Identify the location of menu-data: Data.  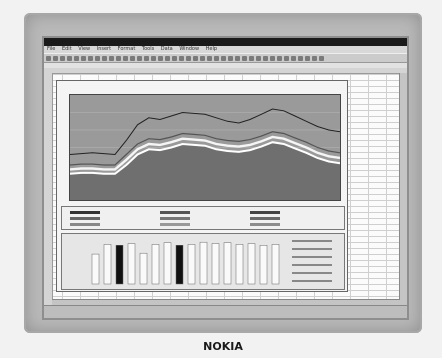
(166, 49).